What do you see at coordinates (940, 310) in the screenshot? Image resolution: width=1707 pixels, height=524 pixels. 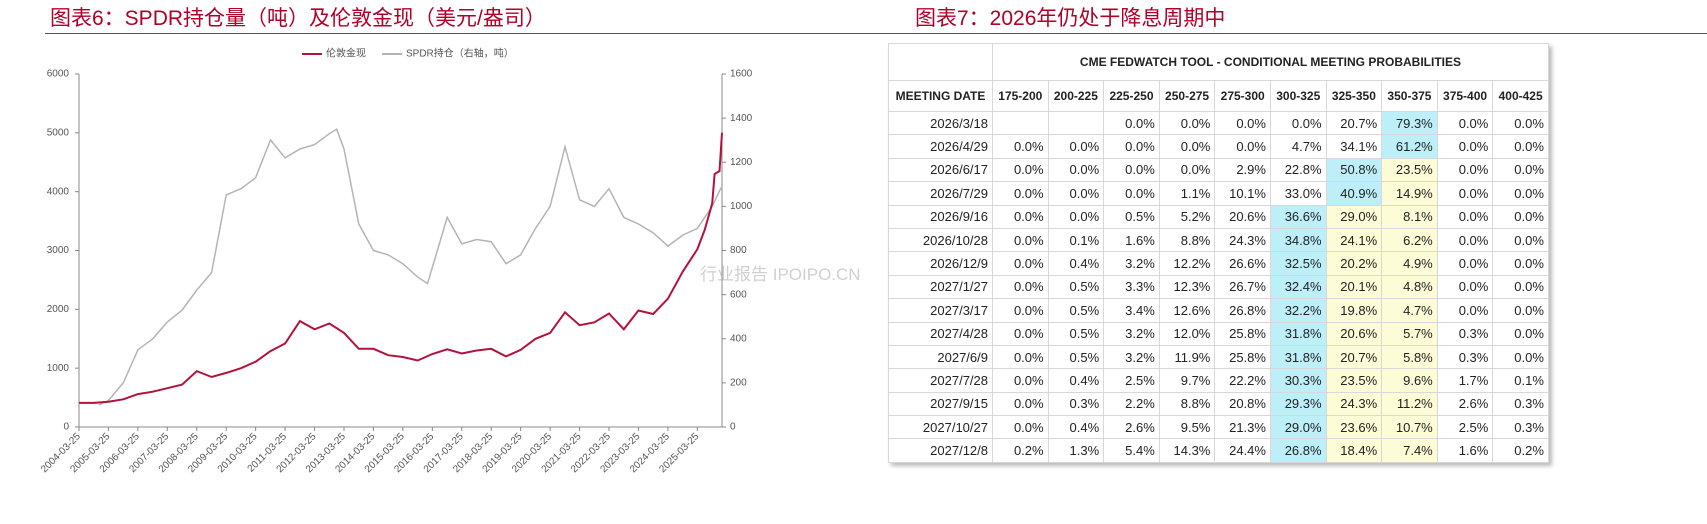 I see `meeting-date: 2027/3/17` at bounding box center [940, 310].